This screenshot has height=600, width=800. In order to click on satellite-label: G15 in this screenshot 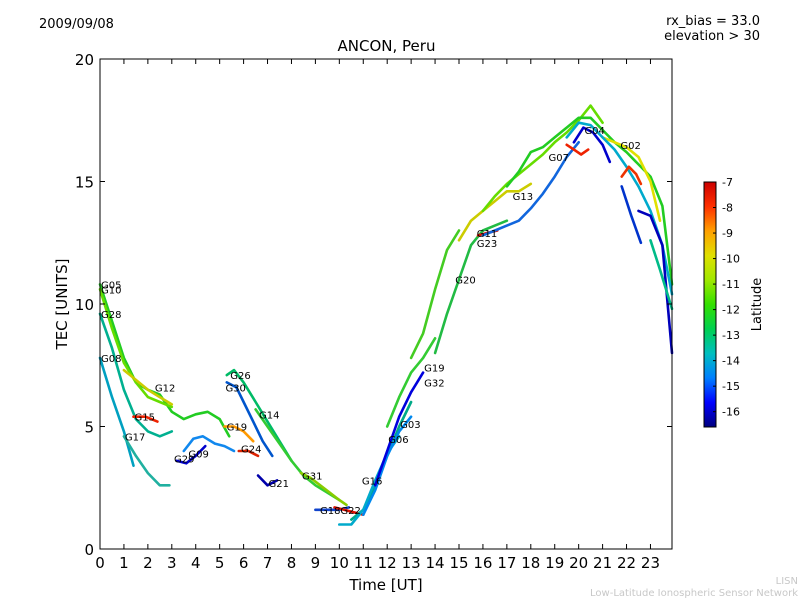, I will do `click(145, 418)`.